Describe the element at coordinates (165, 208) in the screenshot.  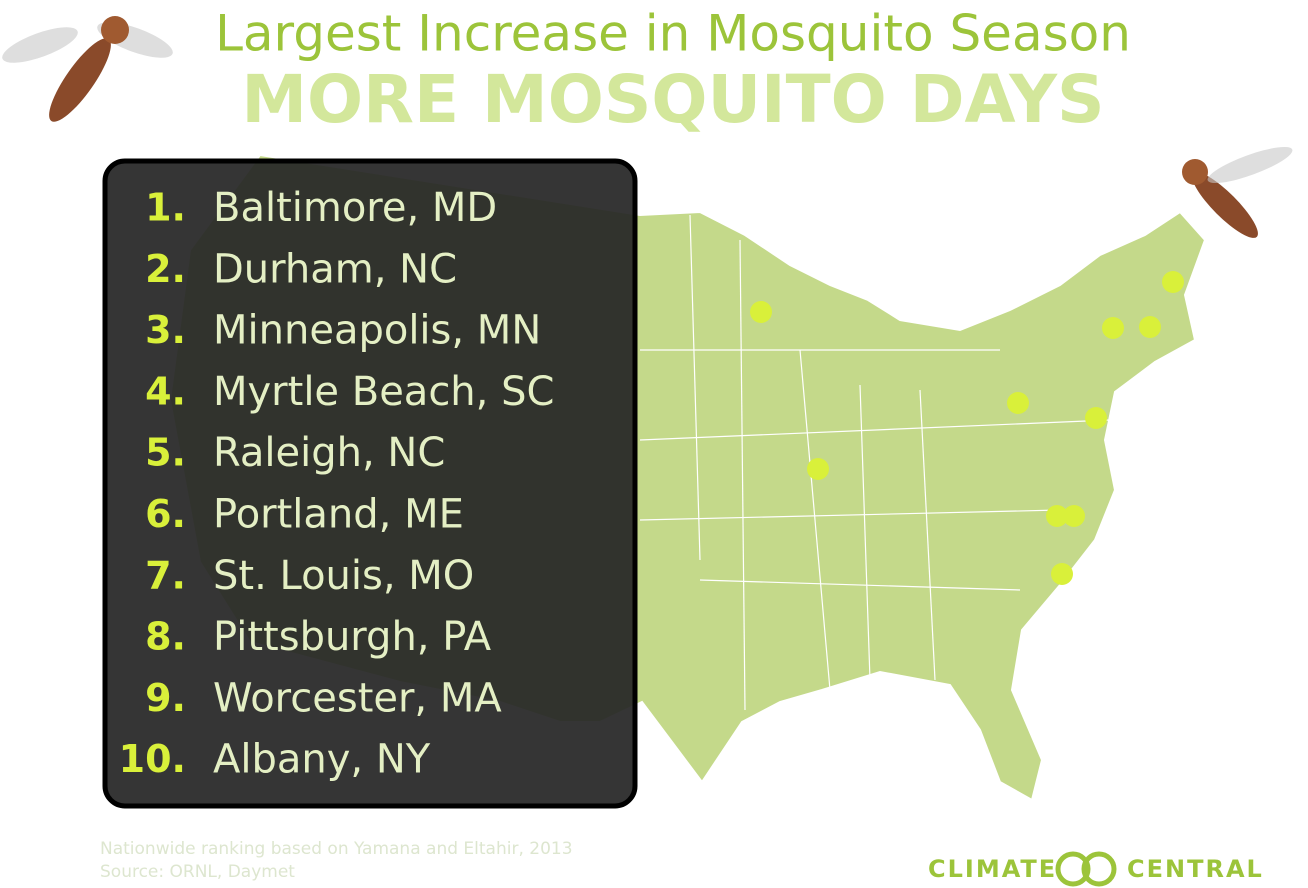
I see `rank-number: 1.` at that location.